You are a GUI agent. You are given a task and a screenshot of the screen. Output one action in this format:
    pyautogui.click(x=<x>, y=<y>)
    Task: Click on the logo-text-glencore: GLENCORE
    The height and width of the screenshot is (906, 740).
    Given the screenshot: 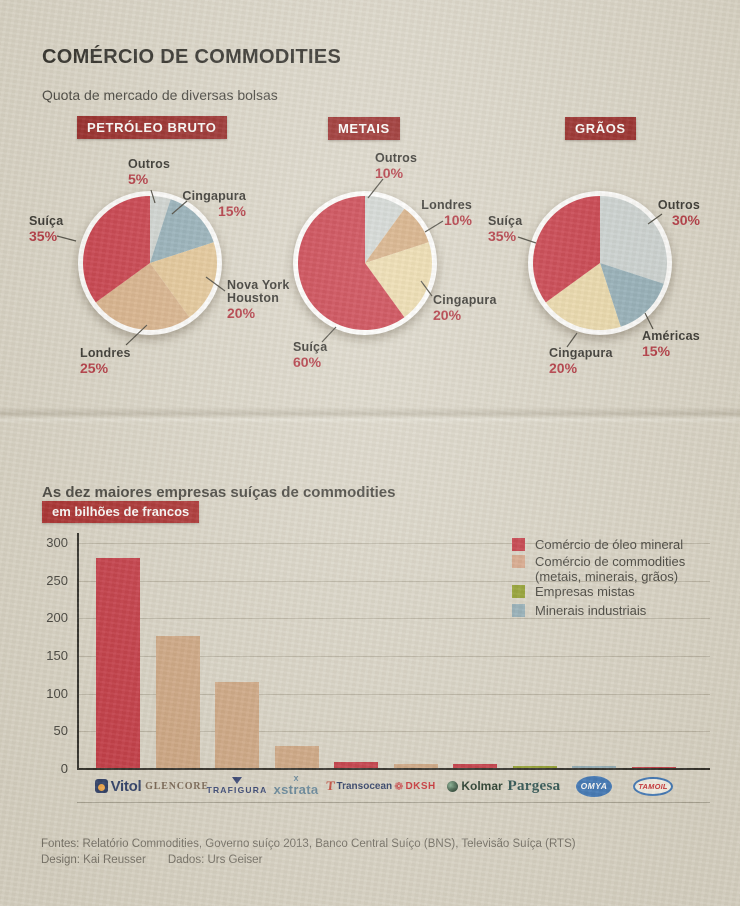 What is the action you would take?
    pyautogui.click(x=177, y=786)
    